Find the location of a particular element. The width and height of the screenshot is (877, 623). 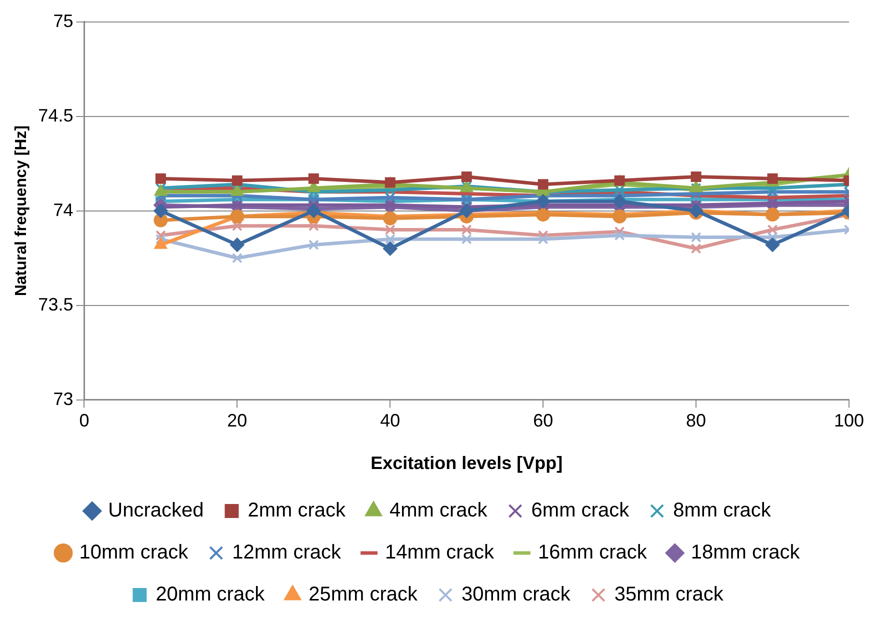

y-axis-title: Natural frequency [Hz] is located at coordinates (21, 210).